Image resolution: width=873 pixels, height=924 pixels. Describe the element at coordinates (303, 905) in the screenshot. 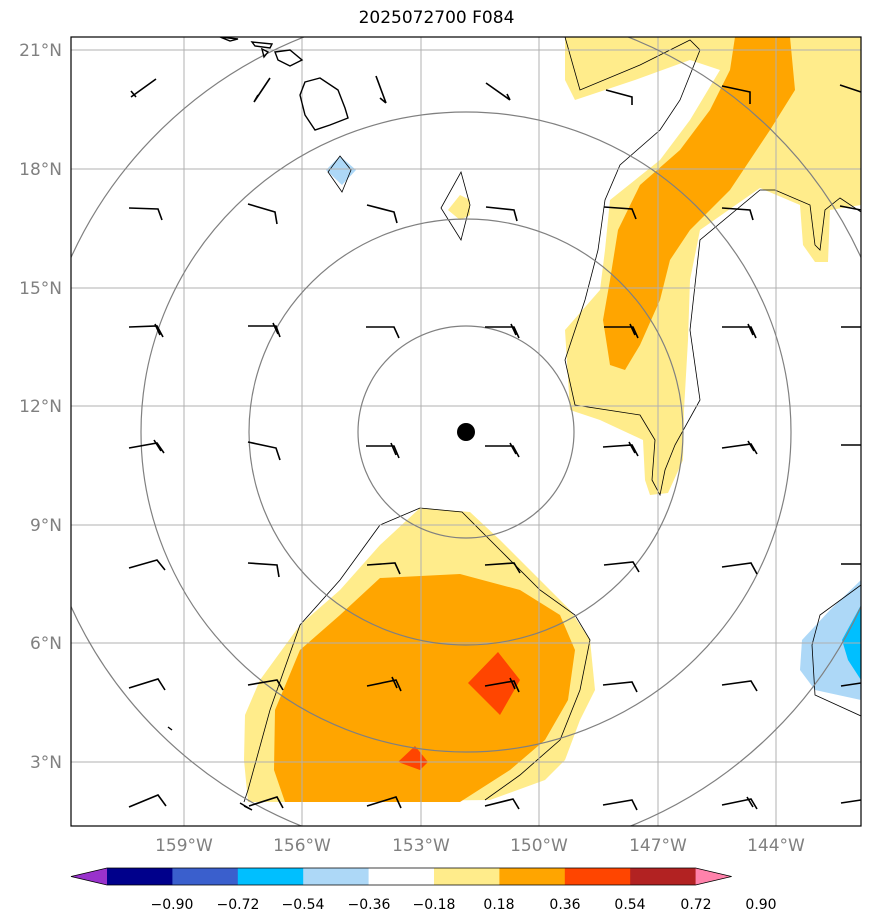

I see `colorbar-tick: −0.54` at that location.